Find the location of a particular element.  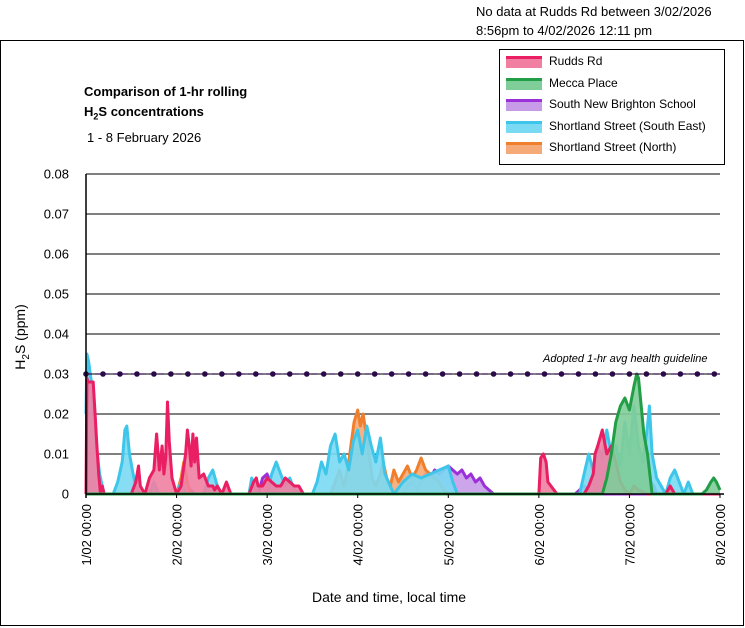

x-tick-label: 8/02 00:00 is located at coordinates (720, 534).